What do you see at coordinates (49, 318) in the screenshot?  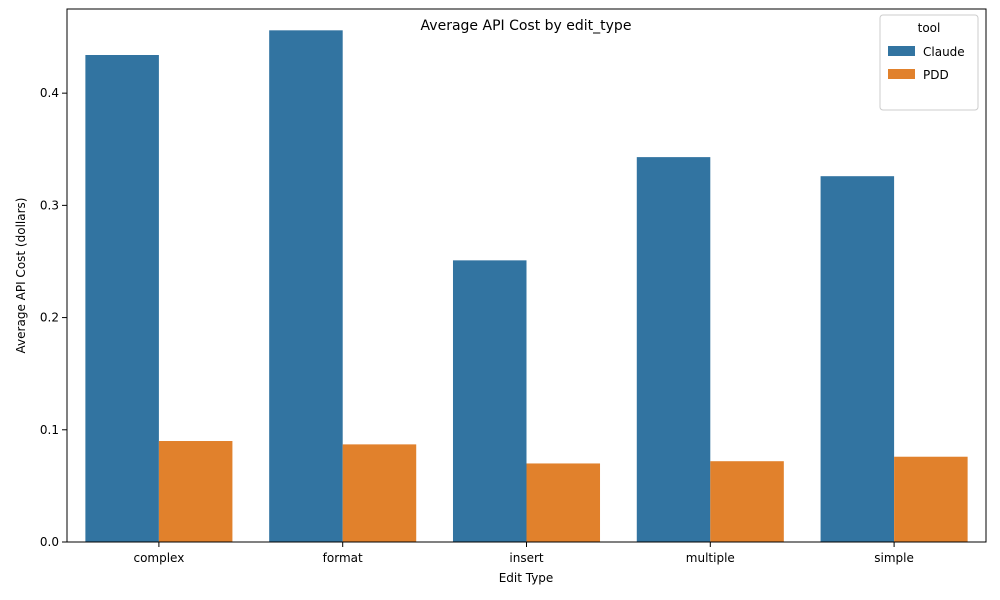 I see `y-tick-label: 0.2` at bounding box center [49, 318].